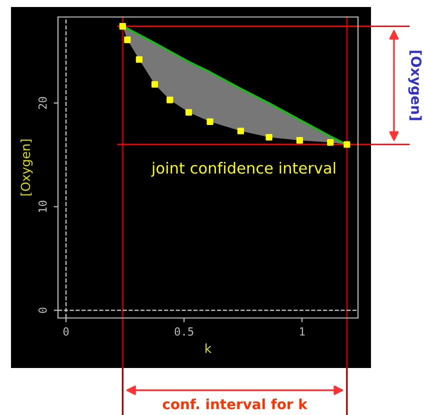  What do you see at coordinates (184, 331) in the screenshot?
I see `x-tick-label: 0.5` at bounding box center [184, 331].